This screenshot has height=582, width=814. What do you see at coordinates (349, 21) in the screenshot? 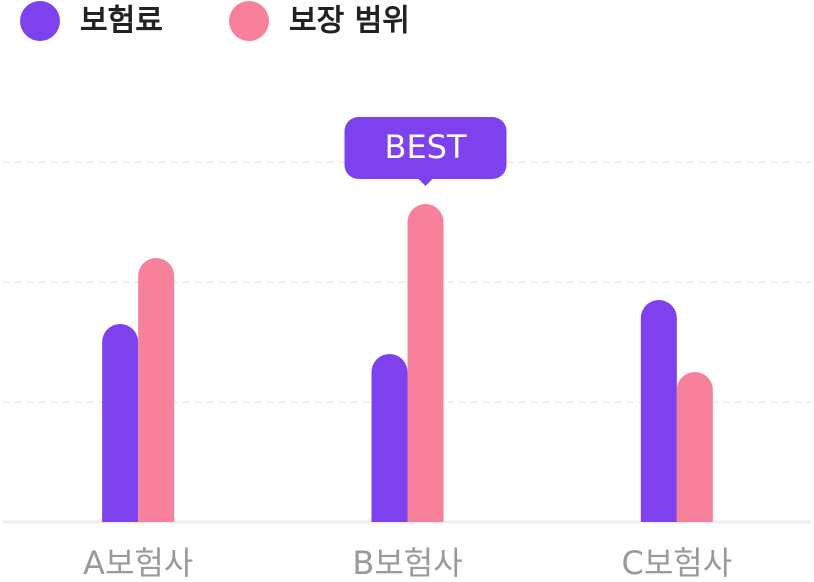
I see `legend-label: 보장 범위` at bounding box center [349, 21].